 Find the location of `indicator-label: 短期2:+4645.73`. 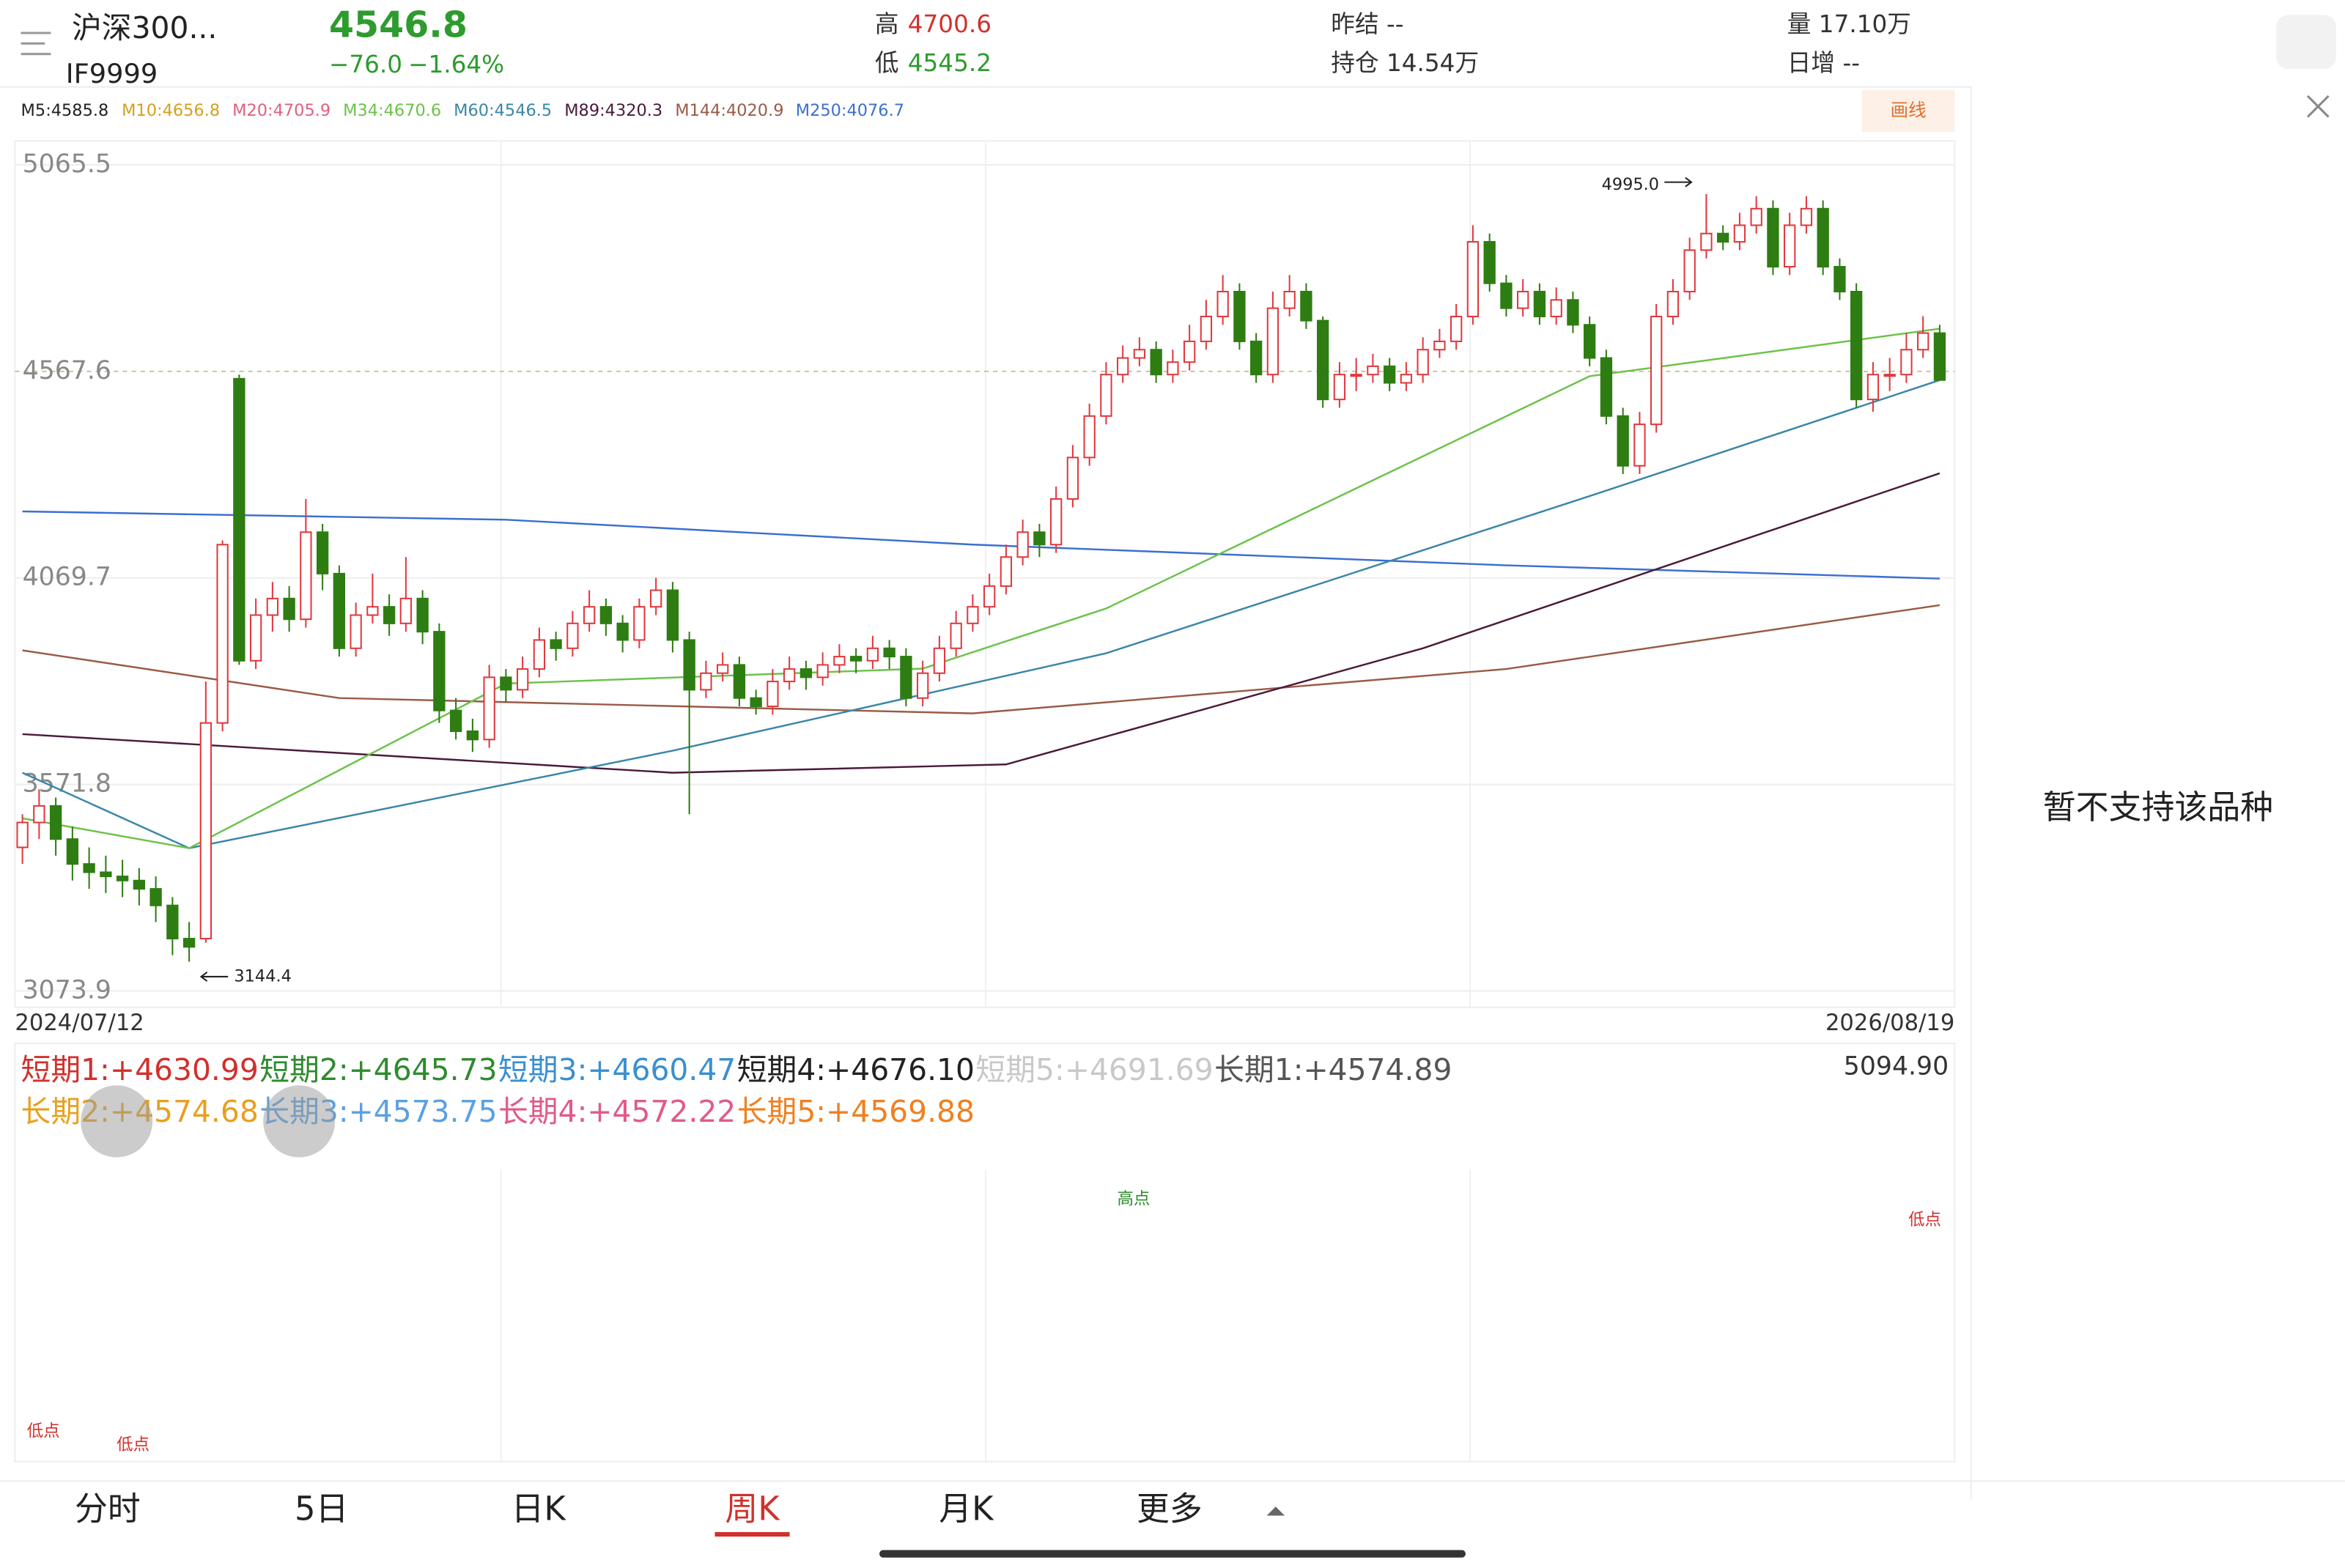

indicator-label: 短期2:+4645.73 is located at coordinates (378, 1069).